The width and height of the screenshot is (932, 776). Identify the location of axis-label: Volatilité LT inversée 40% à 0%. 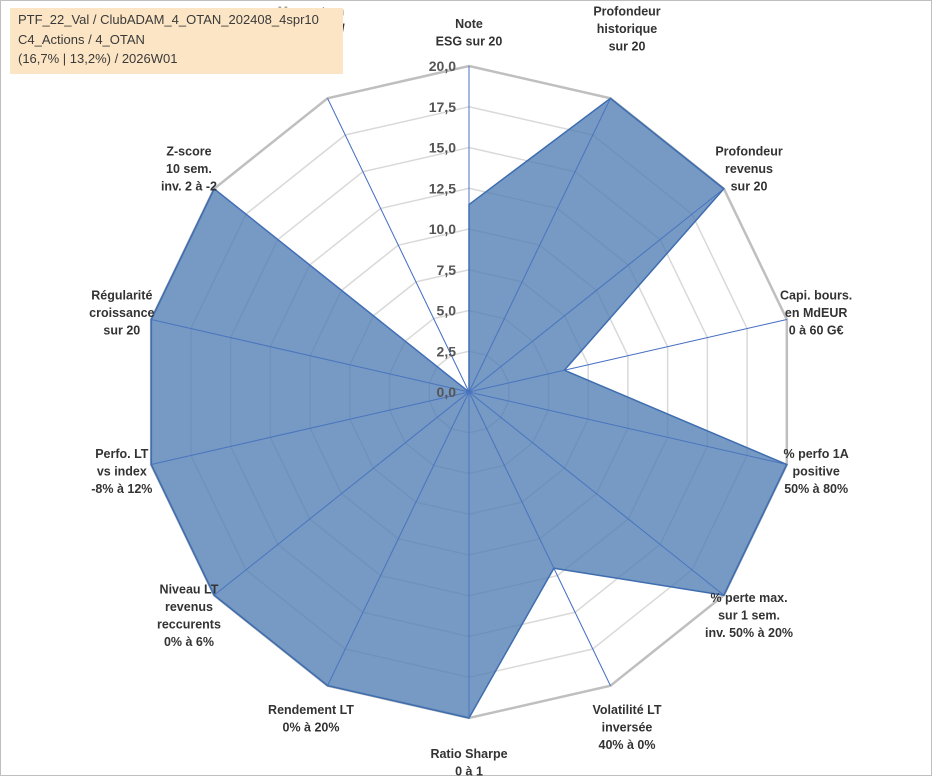
(627, 727).